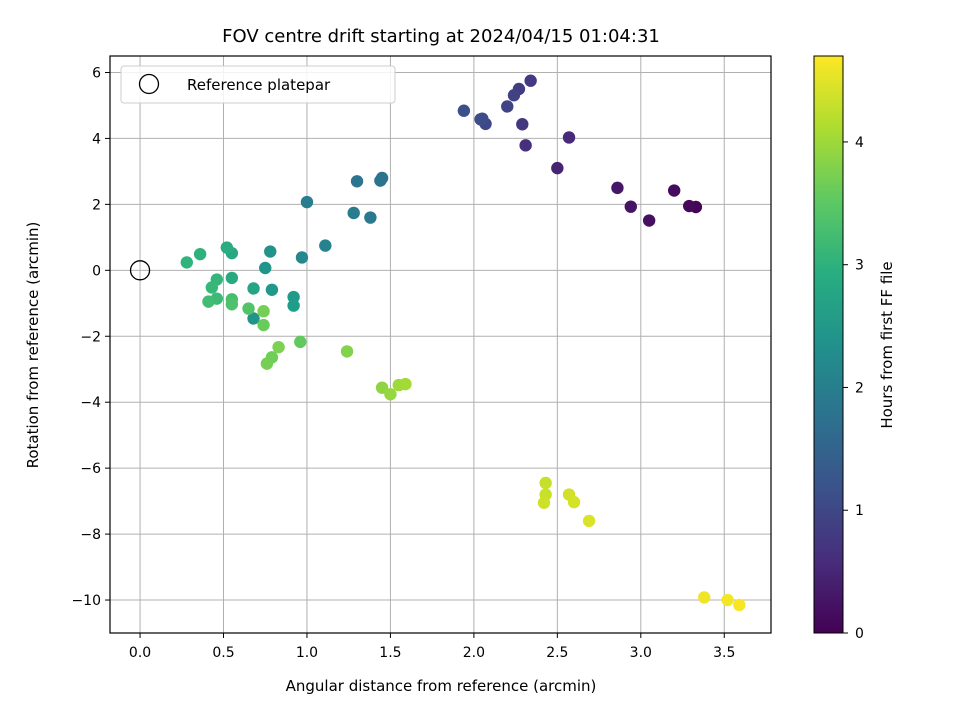 The height and width of the screenshot is (724, 960). Describe the element at coordinates (557, 653) in the screenshot. I see `x-tick-label: 2.5` at that location.